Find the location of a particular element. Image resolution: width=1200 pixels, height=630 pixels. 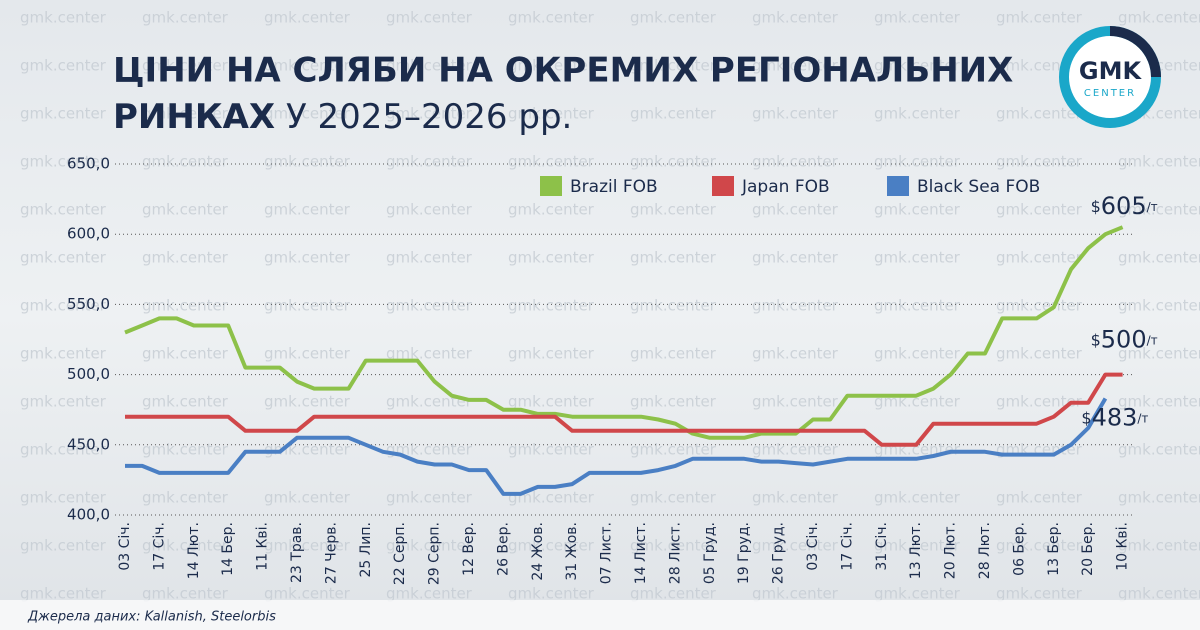

legend-label: Brazil FOB is located at coordinates (614, 187).